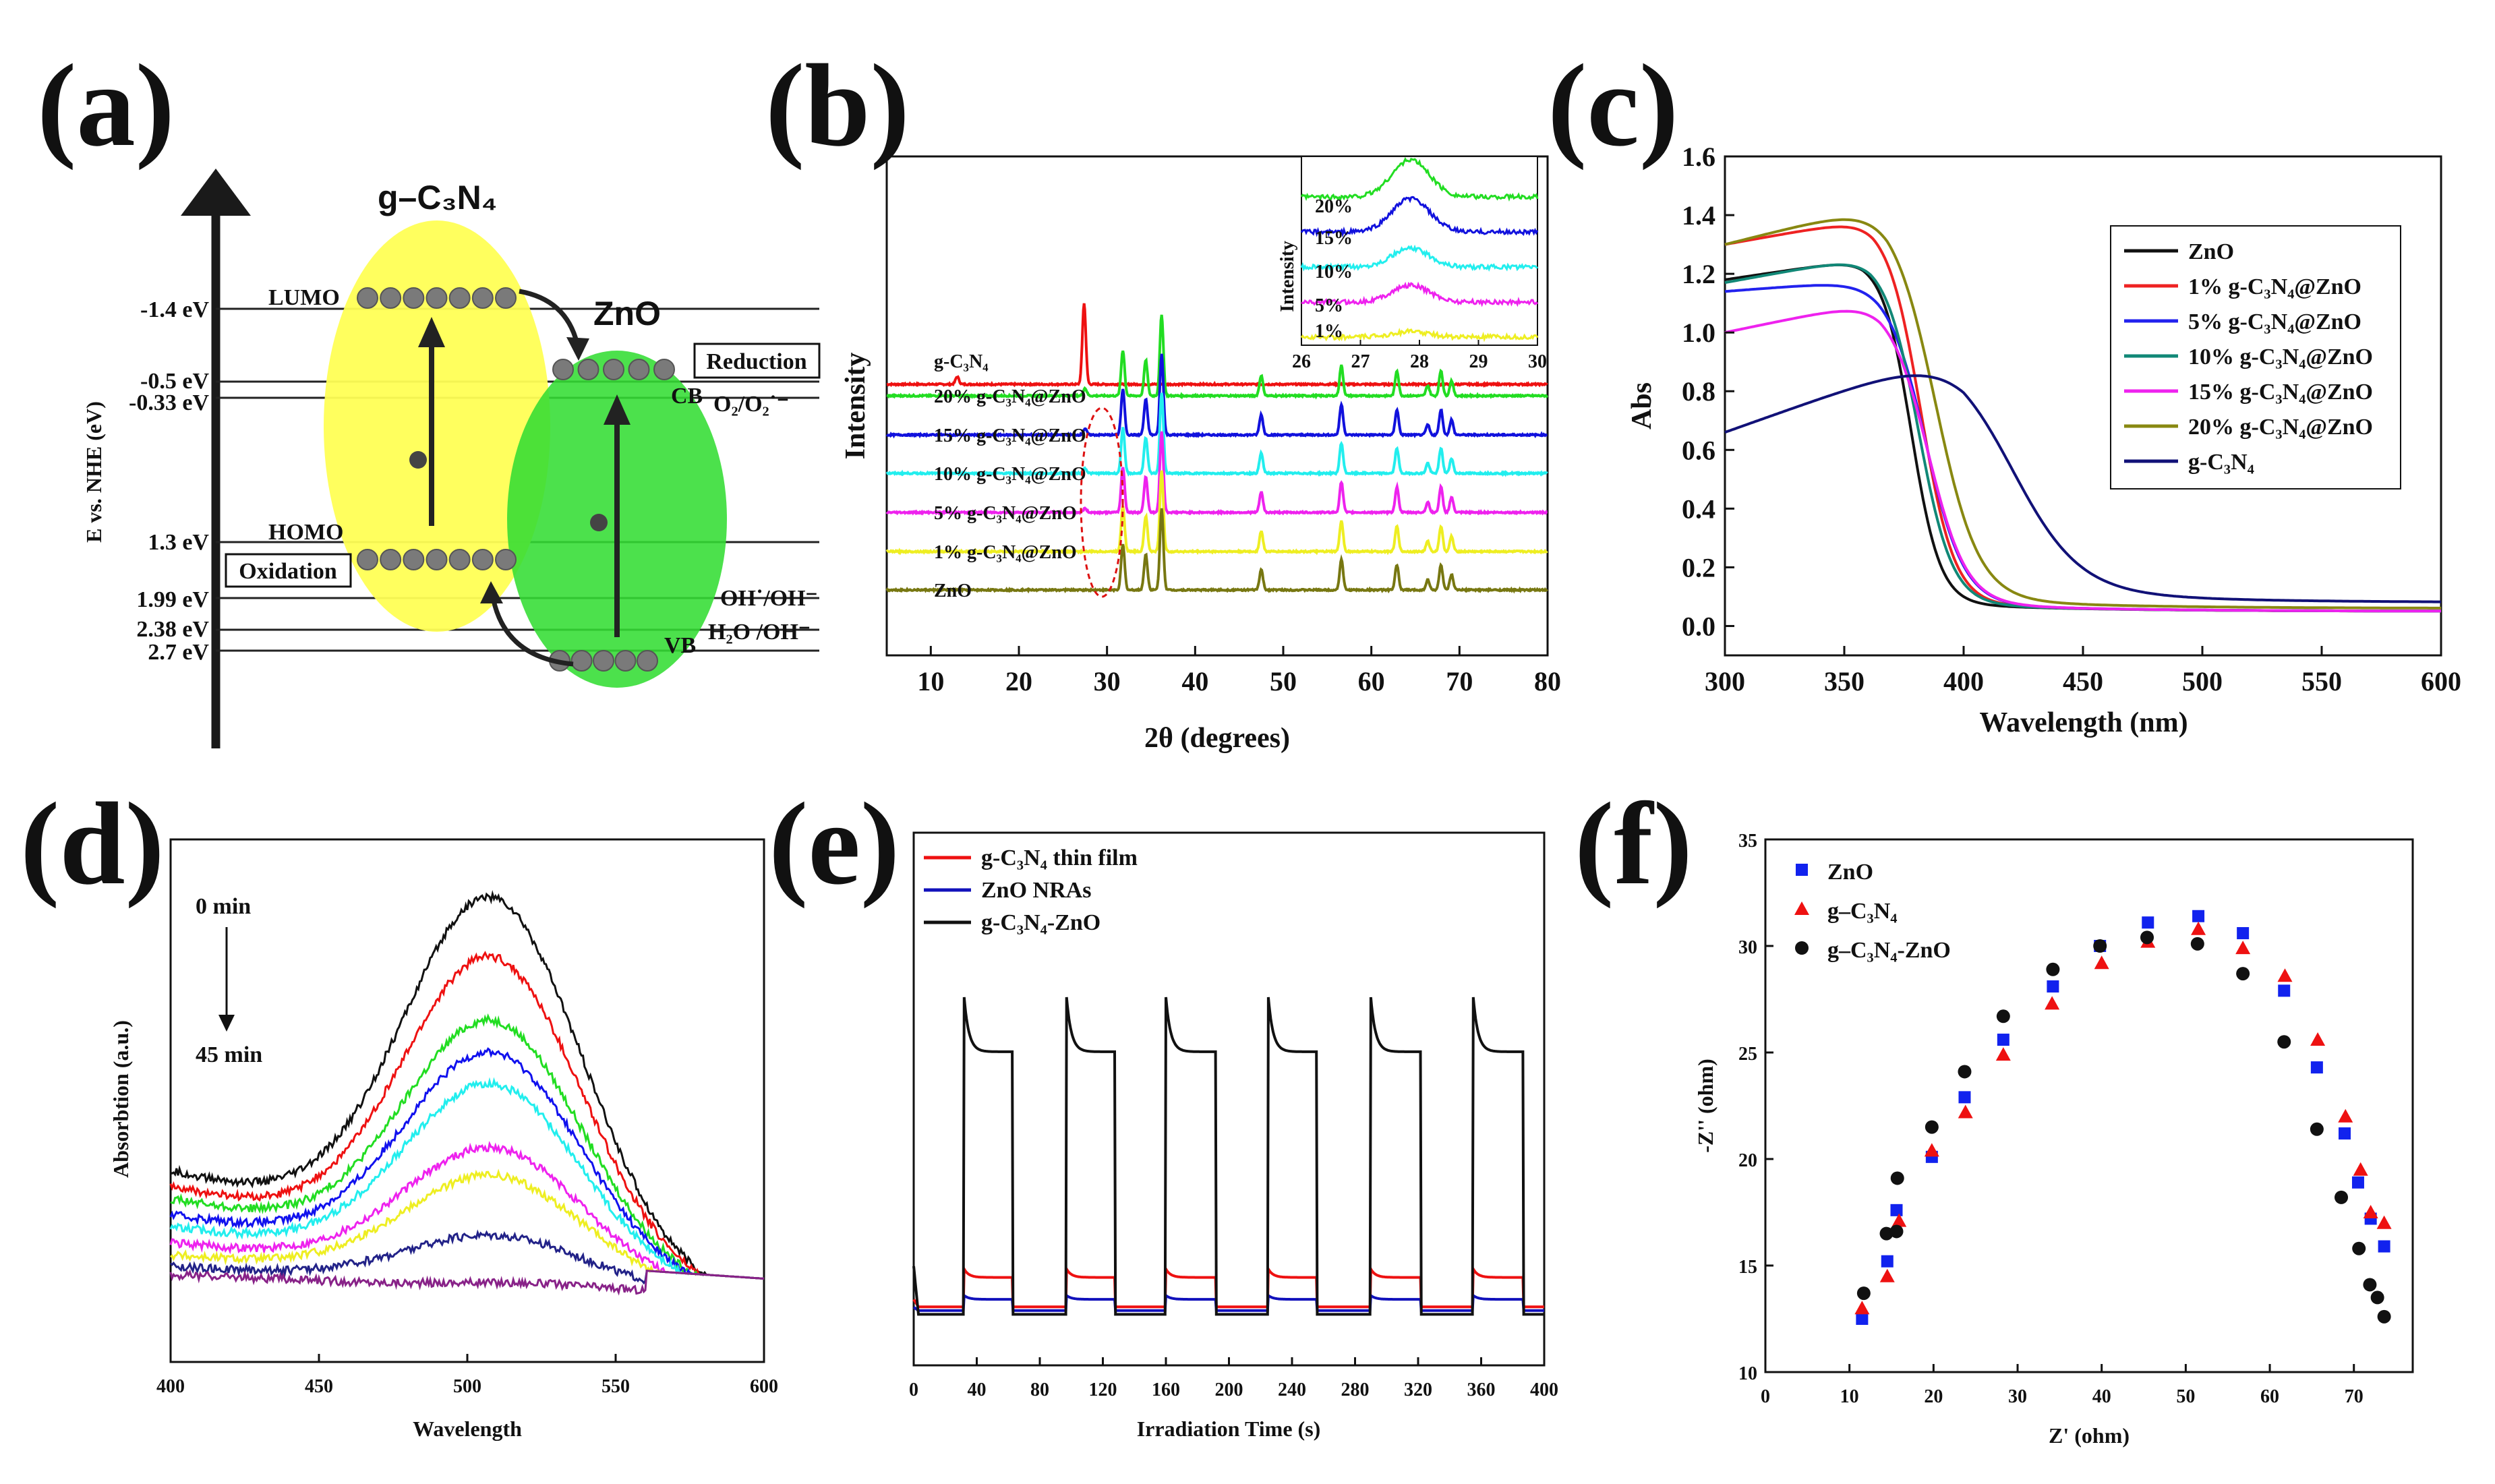 Image resolution: width=2495 pixels, height=1484 pixels. What do you see at coordinates (467, 1386) in the screenshot?
I see `absorption-xtick-label: 500` at bounding box center [467, 1386].